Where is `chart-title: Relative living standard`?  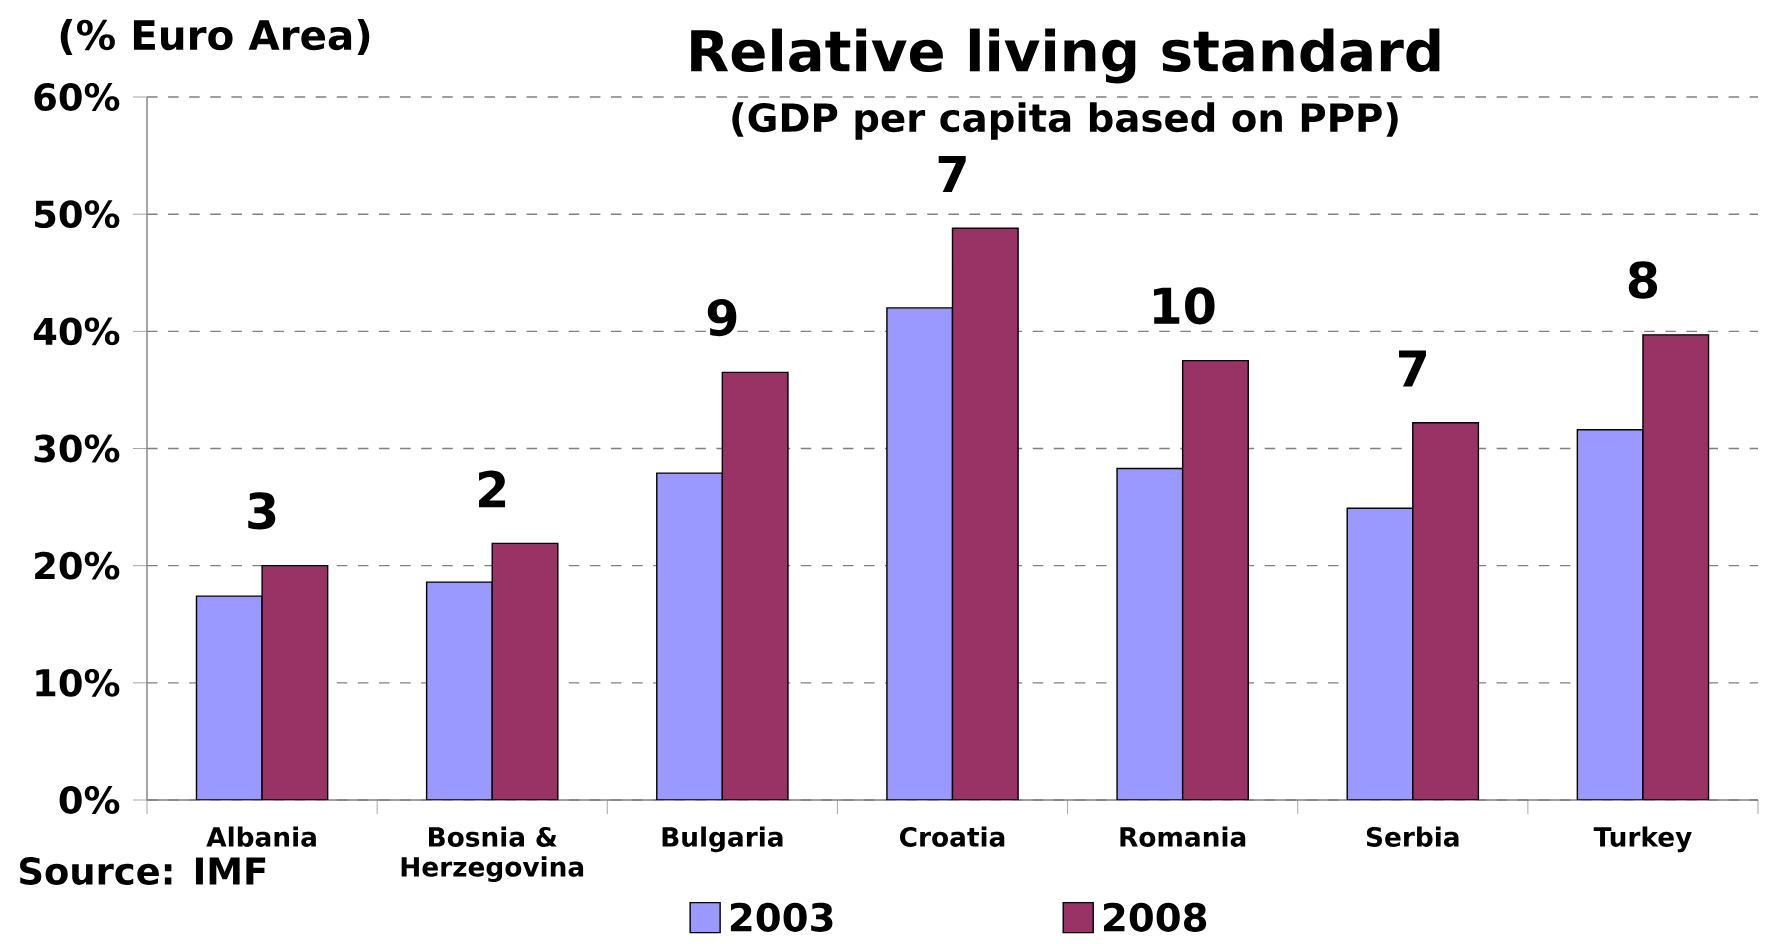
chart-title: Relative living standard is located at coordinates (1065, 56).